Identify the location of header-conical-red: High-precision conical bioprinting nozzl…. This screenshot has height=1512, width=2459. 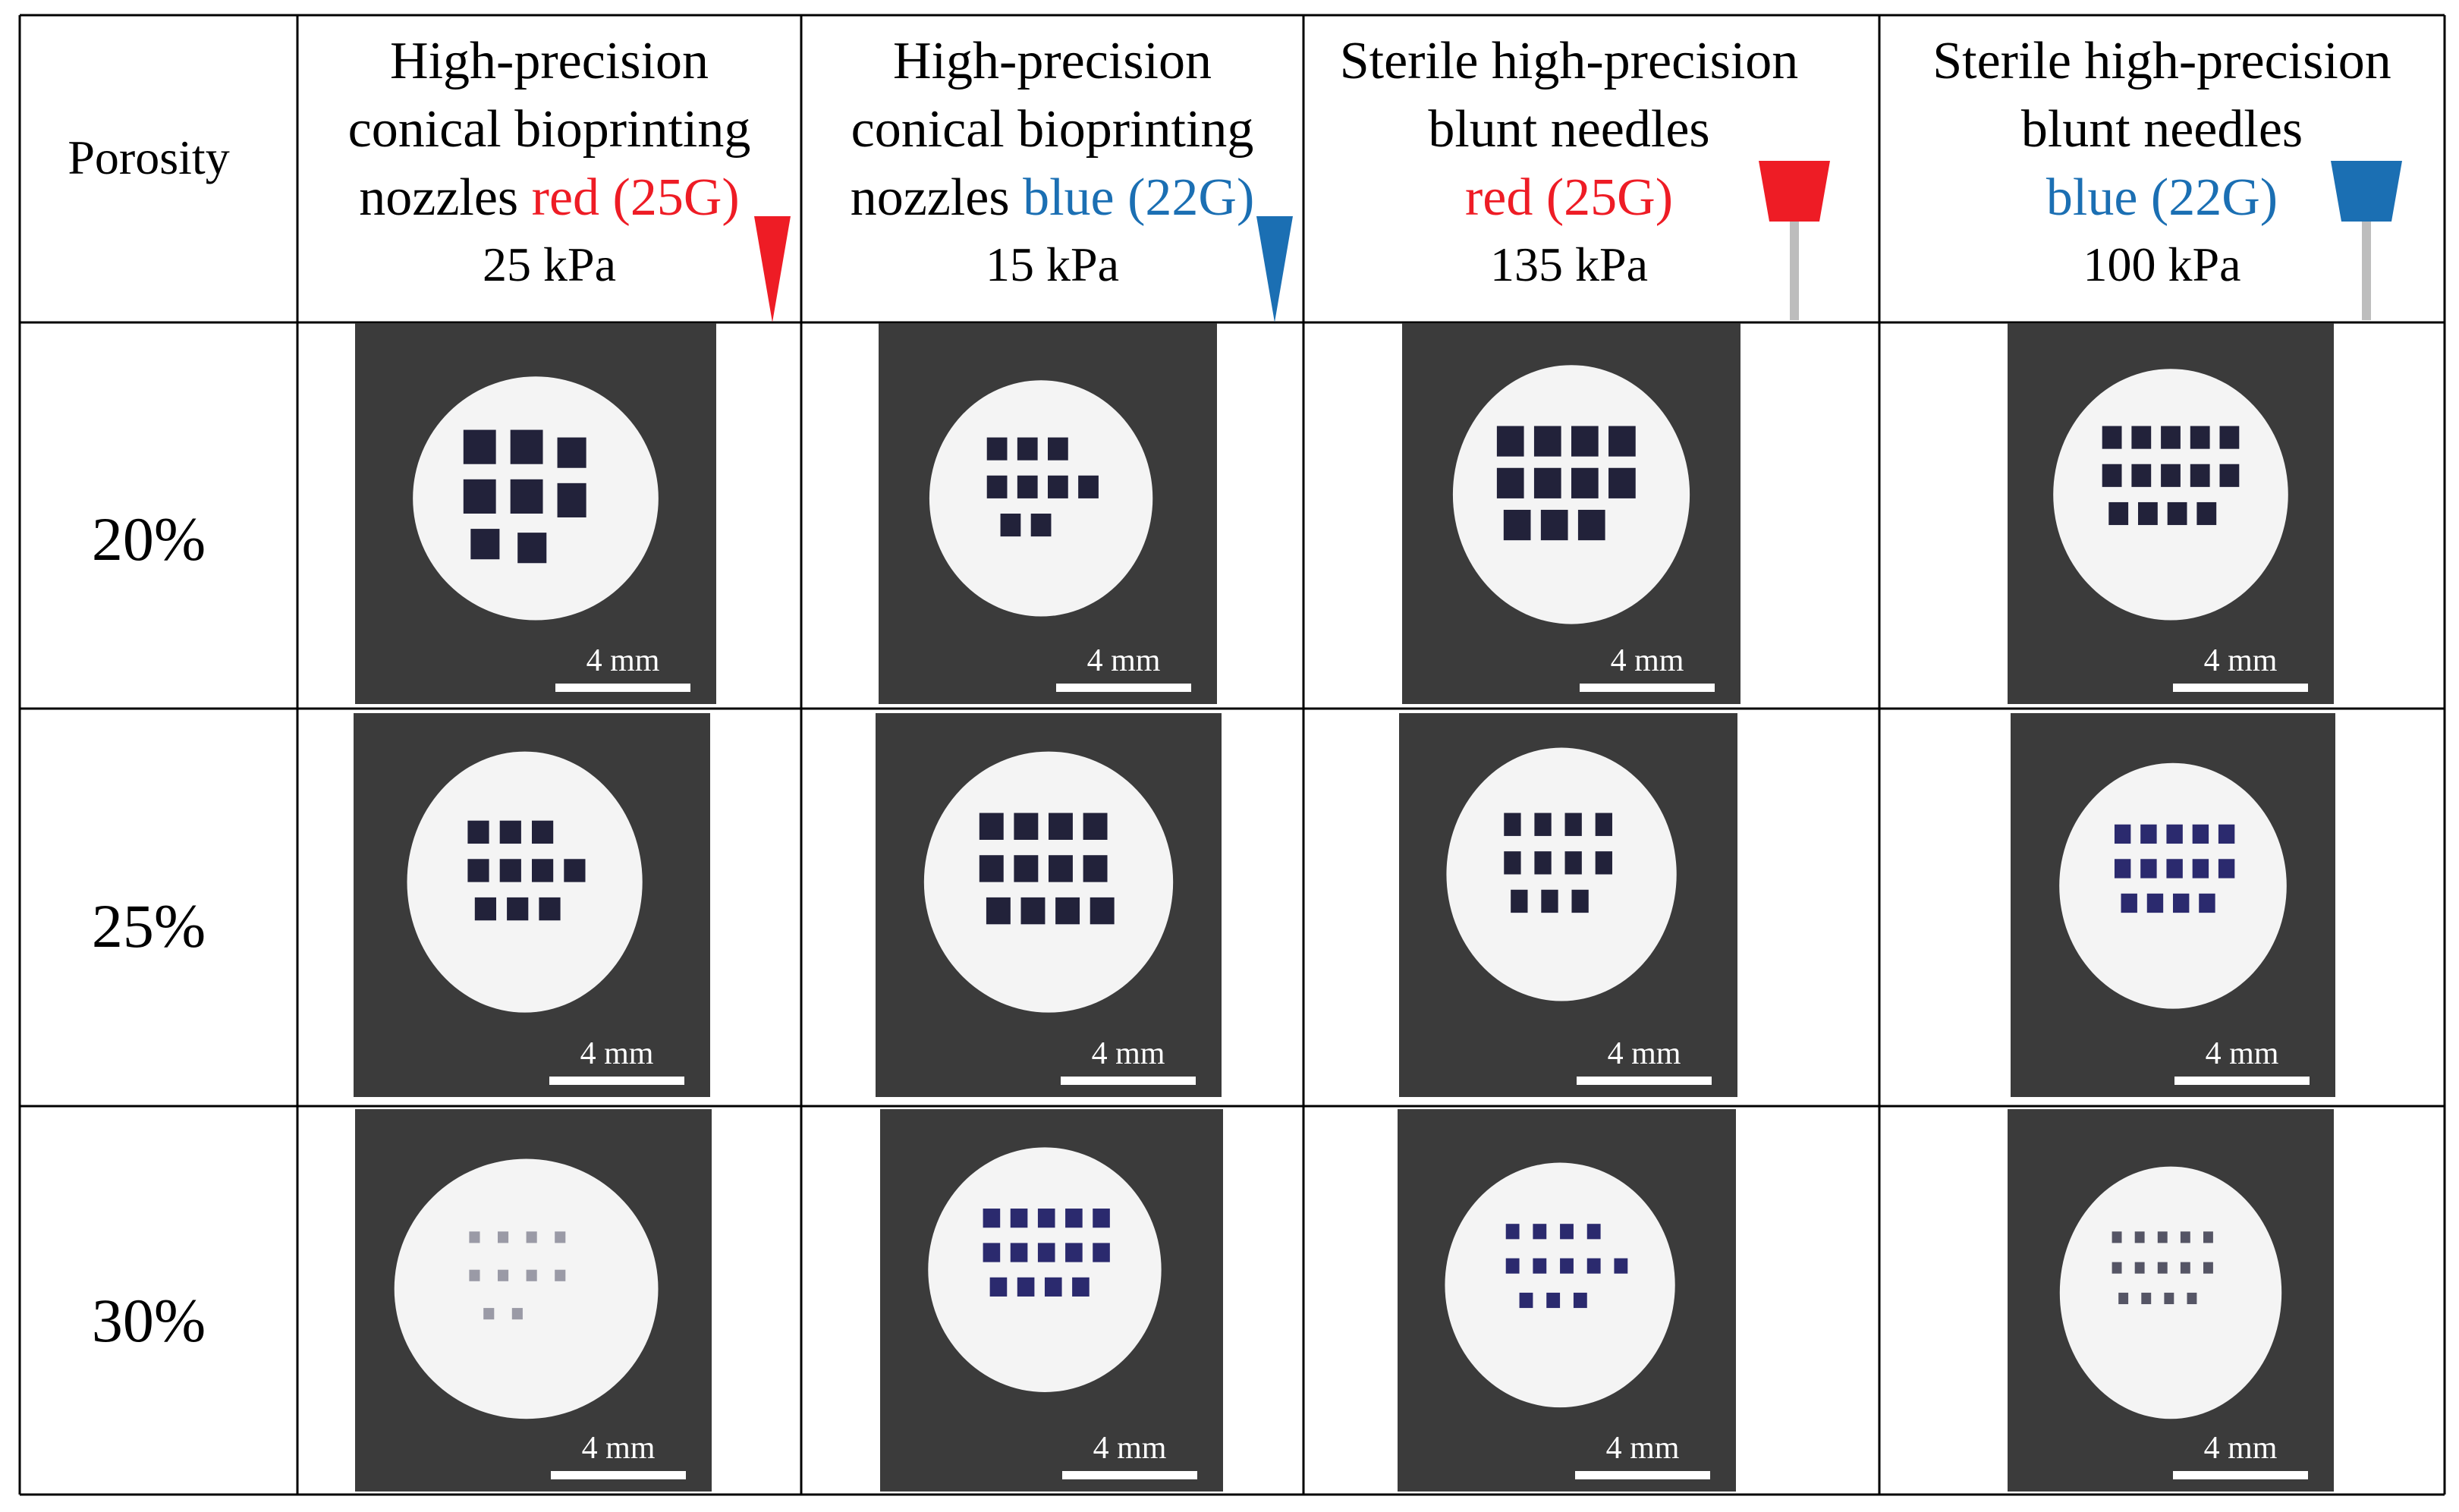
(549, 171).